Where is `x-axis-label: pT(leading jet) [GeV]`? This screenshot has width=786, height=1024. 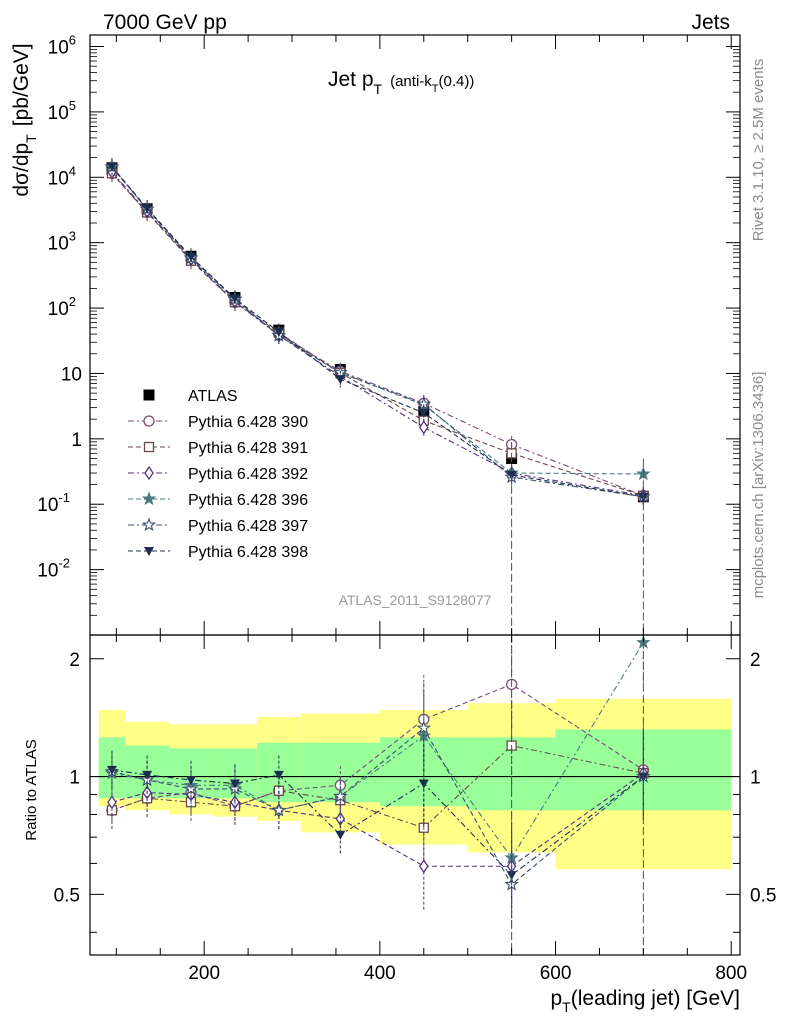
x-axis-label: pT(leading jet) [GeV] is located at coordinates (645, 1001).